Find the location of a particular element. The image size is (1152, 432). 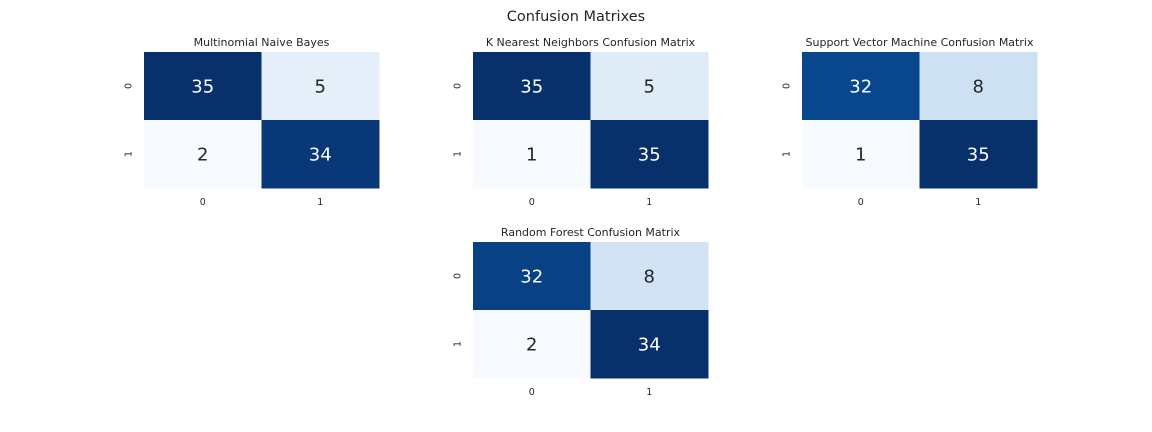

panel-title: Random Forest Confusion Matrix is located at coordinates (591, 232).